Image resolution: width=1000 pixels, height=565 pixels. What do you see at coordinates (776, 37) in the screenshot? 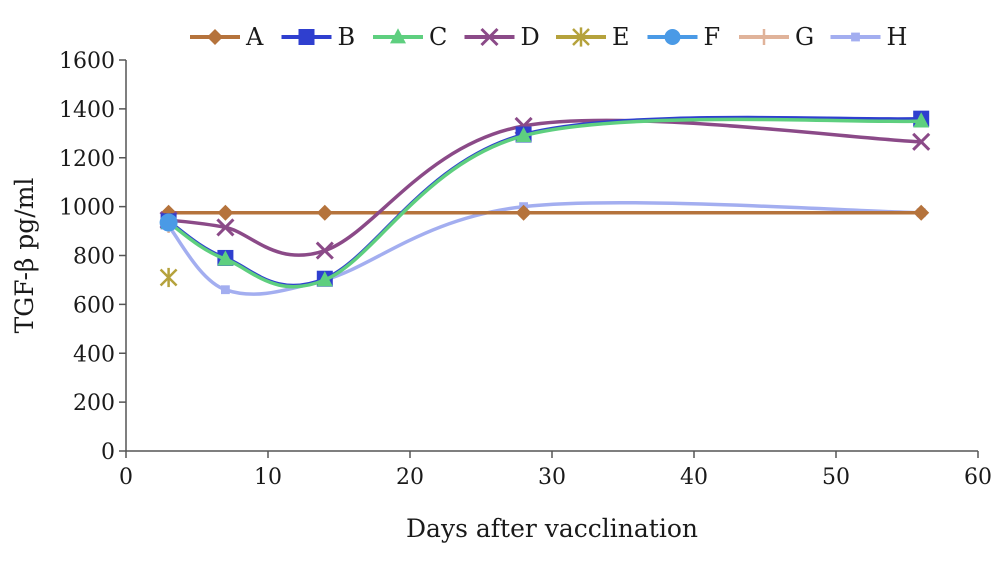
I see `legend-item-g: G` at bounding box center [776, 37].